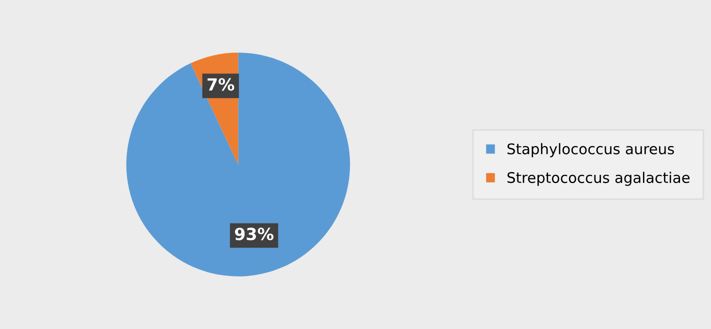 The image size is (711, 329). Describe the element at coordinates (221, 84) in the screenshot. I see `data-label: 7%` at that location.